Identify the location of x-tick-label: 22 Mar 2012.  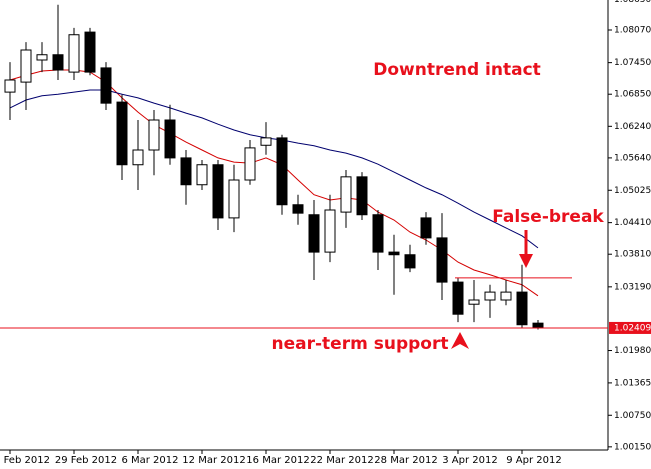
(341, 460).